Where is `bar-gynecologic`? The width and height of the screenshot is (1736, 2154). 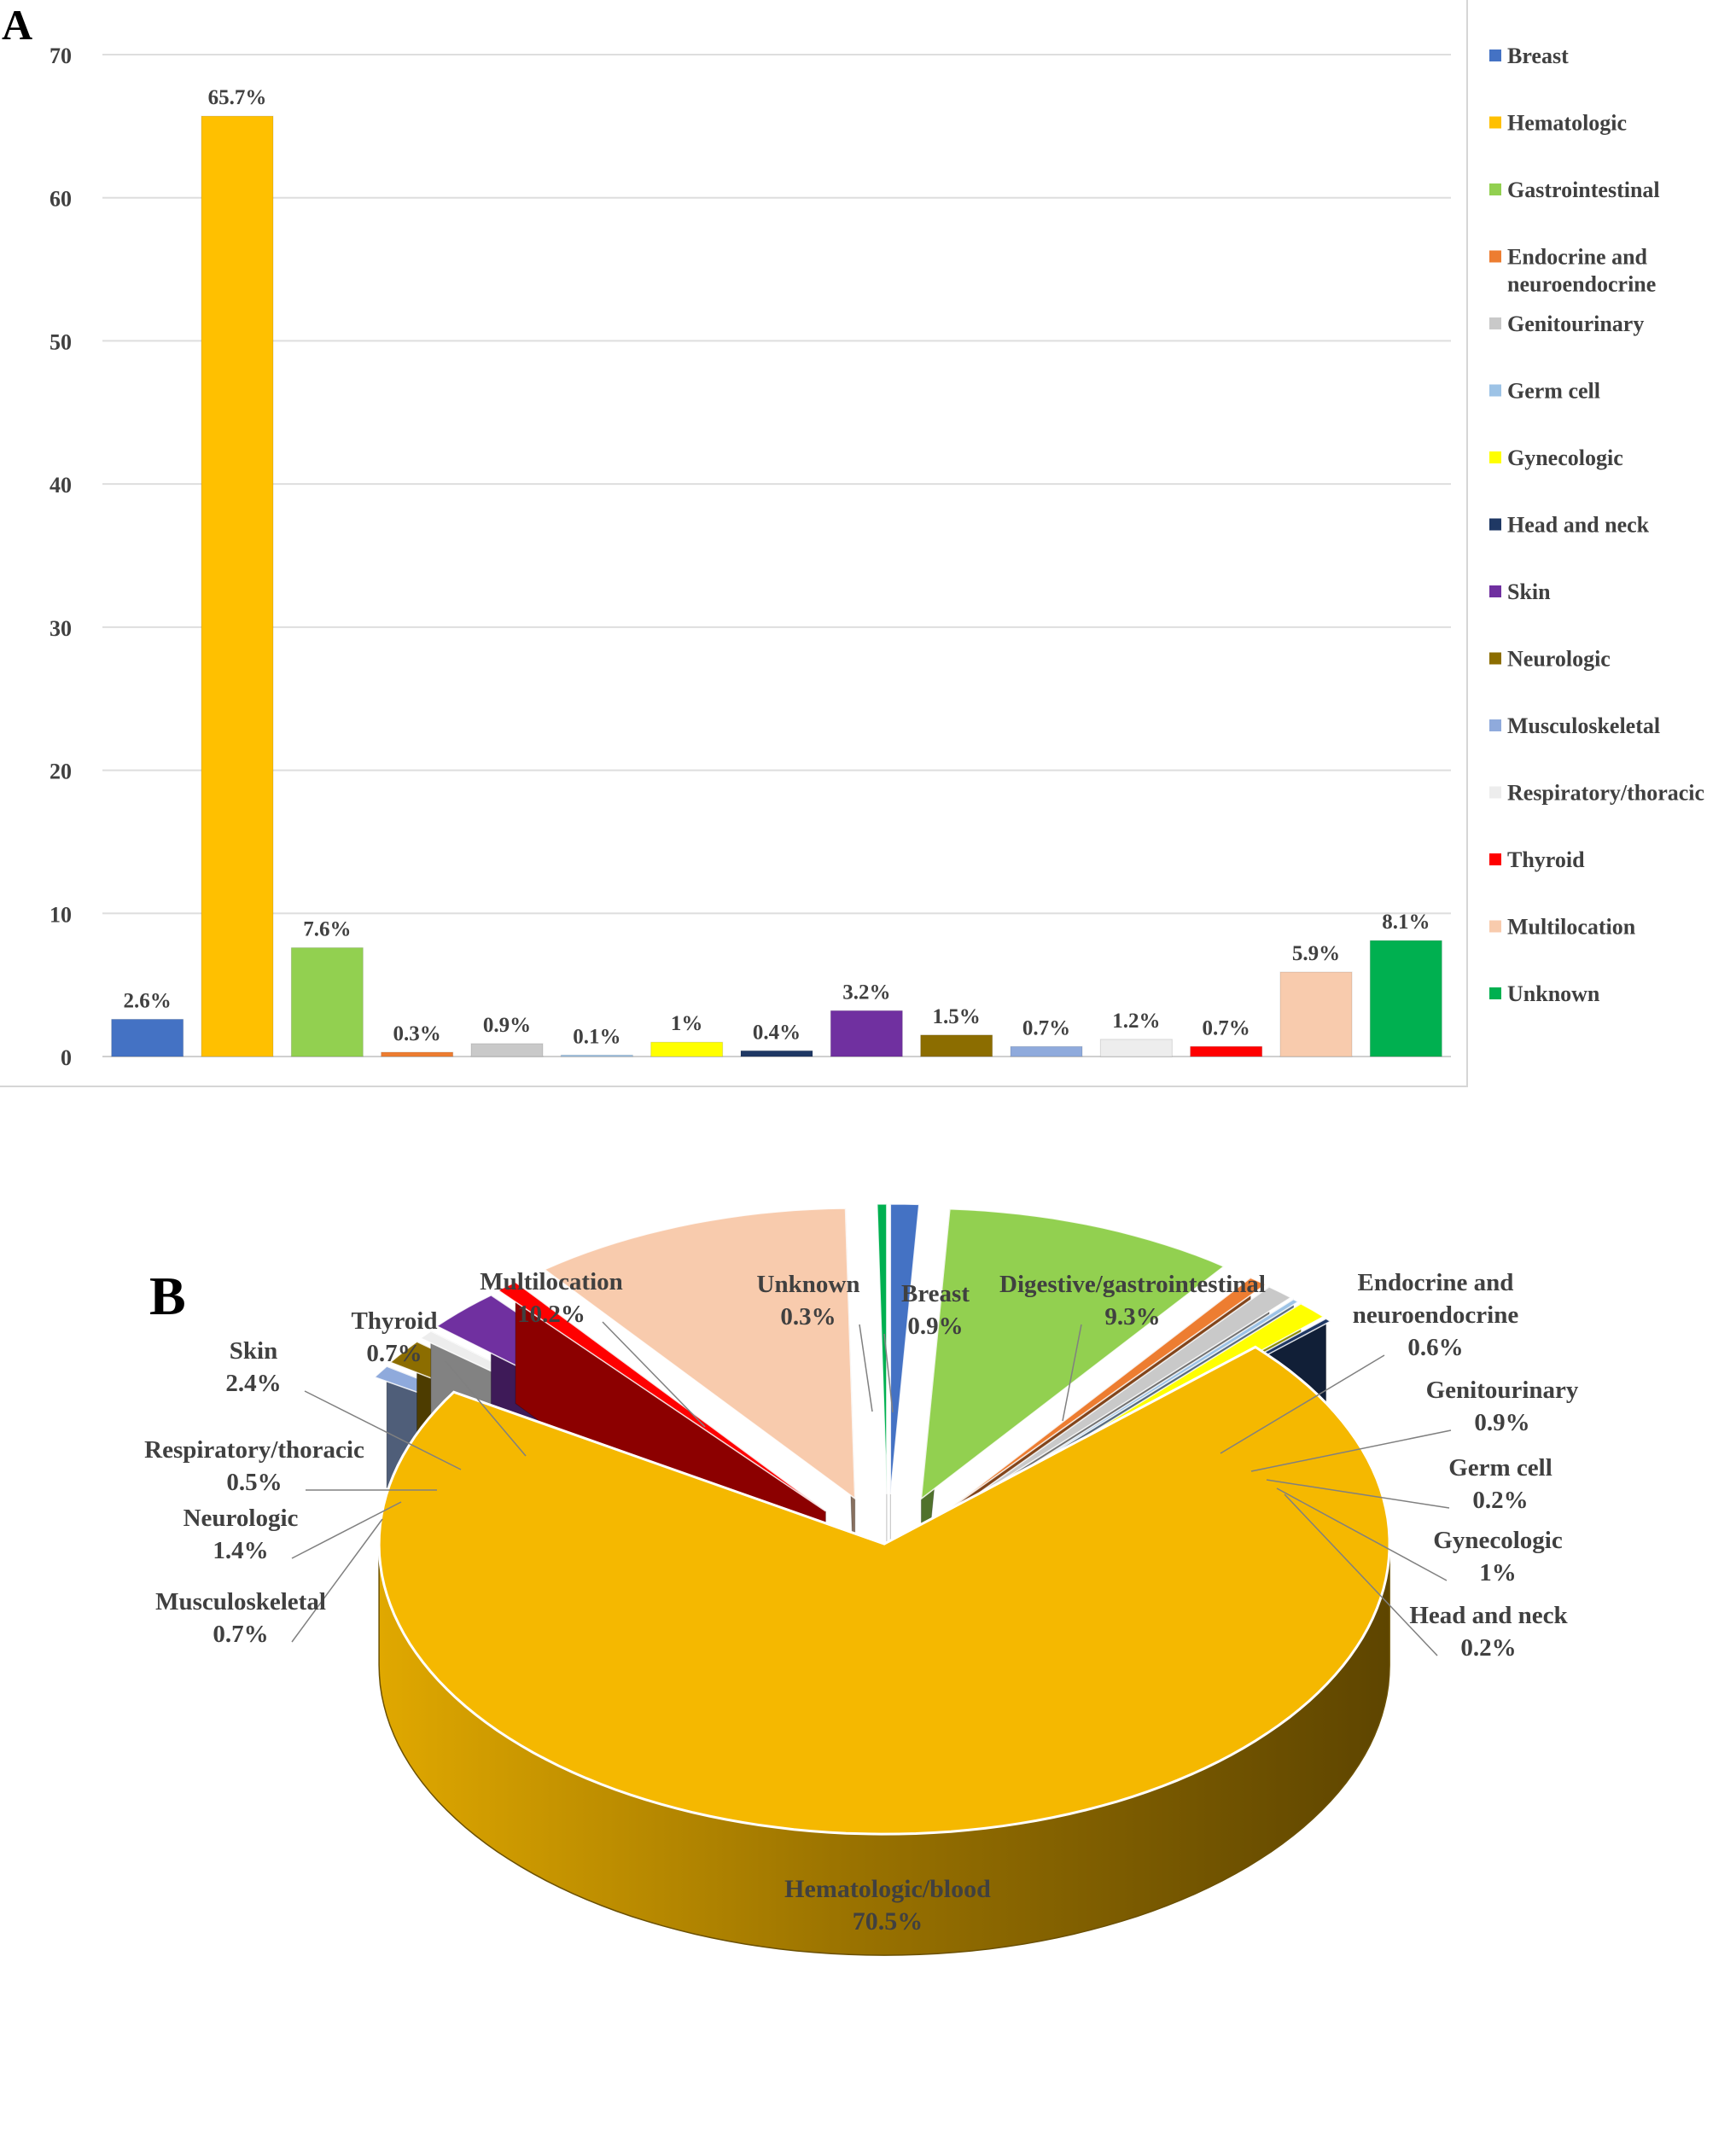
bar-gynecologic is located at coordinates (687, 1049).